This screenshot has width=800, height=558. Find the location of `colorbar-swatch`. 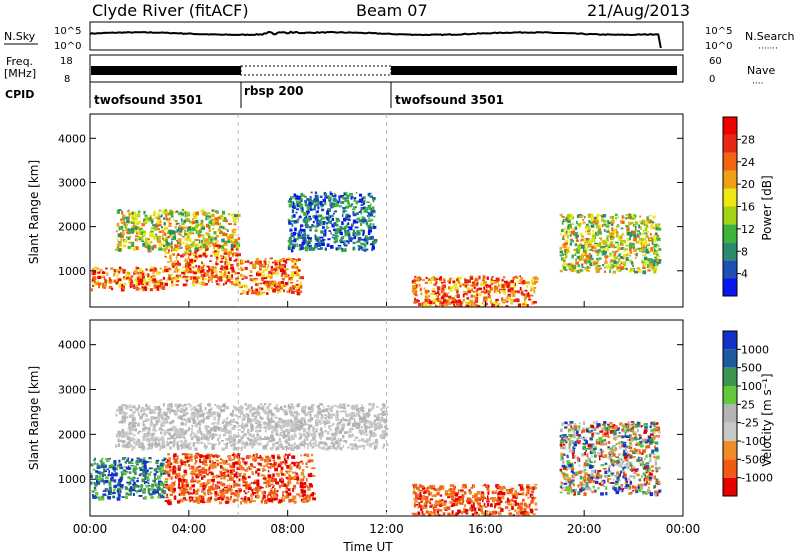

colorbar-swatch is located at coordinates (730, 269).